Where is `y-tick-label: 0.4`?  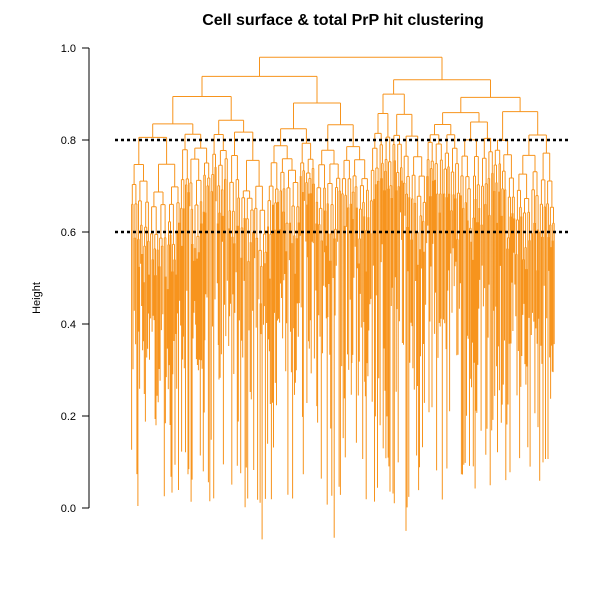
y-tick-label: 0.4 is located at coordinates (68, 325).